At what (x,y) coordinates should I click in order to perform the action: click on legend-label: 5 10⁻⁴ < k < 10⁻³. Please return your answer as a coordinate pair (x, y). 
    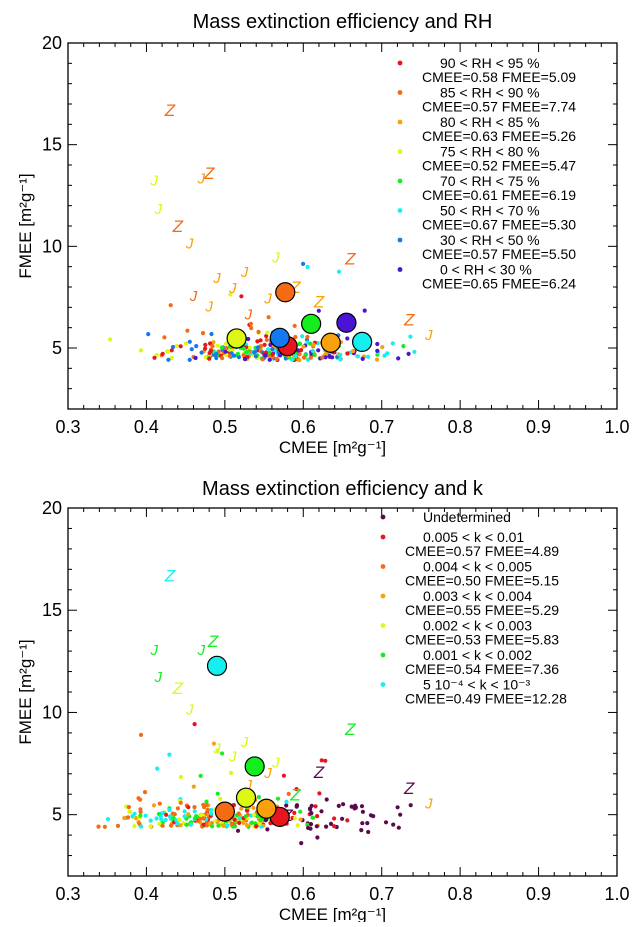
    Looking at the image, I should click on (477, 685).